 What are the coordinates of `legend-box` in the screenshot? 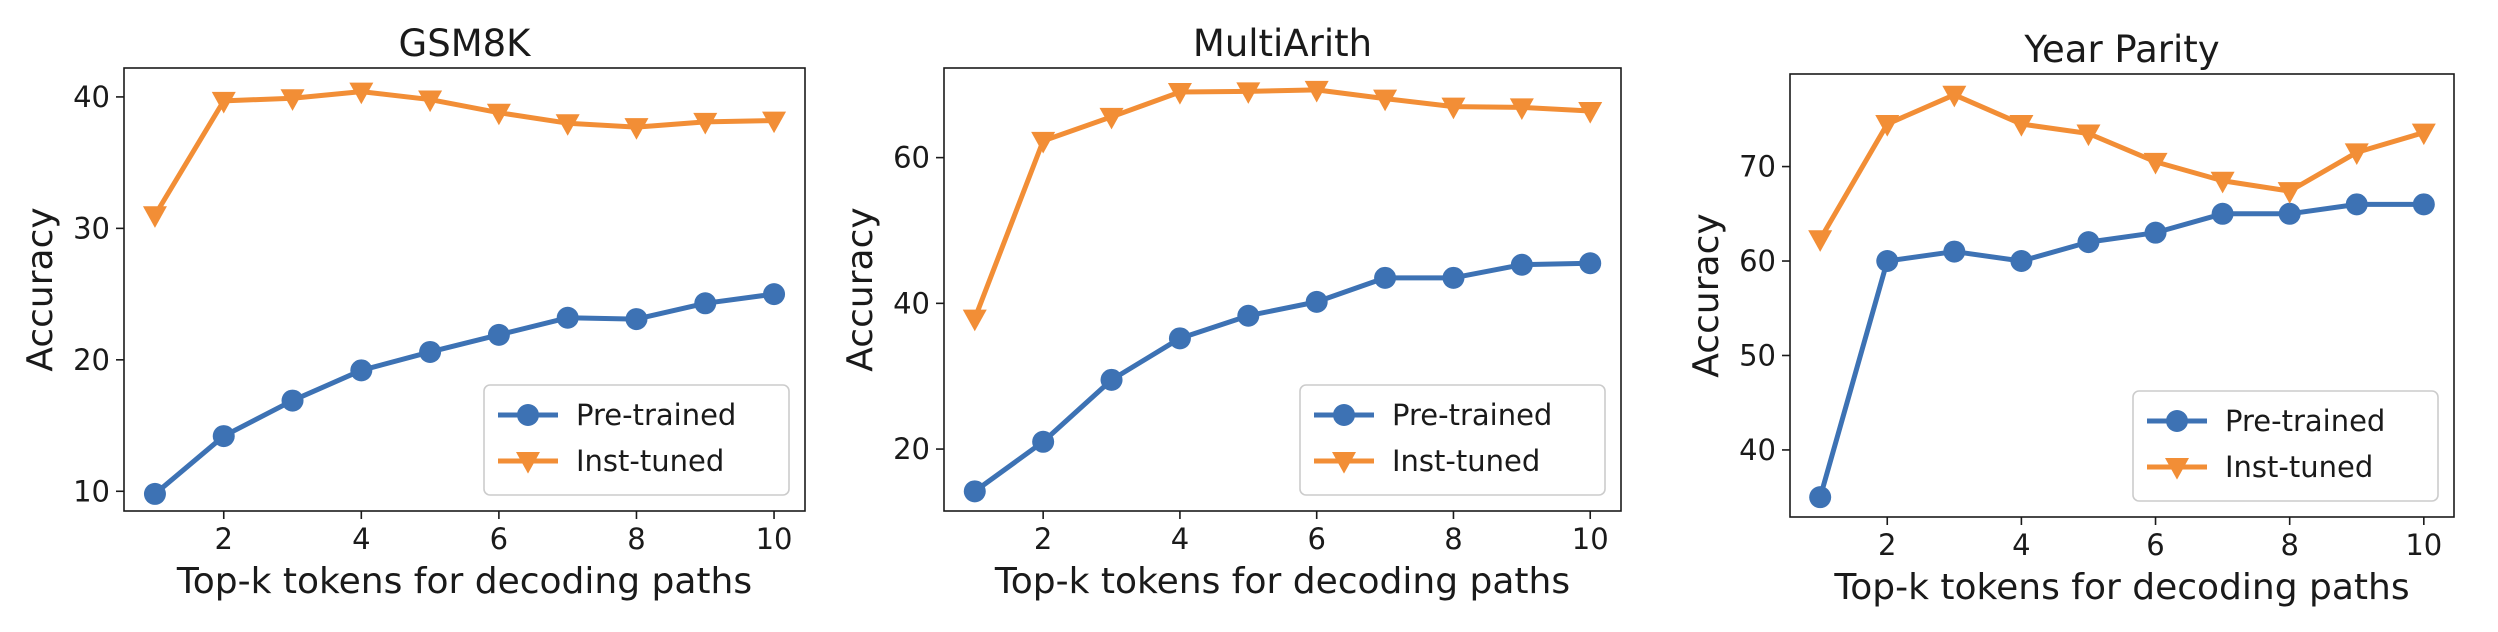 It's located at (636, 440).